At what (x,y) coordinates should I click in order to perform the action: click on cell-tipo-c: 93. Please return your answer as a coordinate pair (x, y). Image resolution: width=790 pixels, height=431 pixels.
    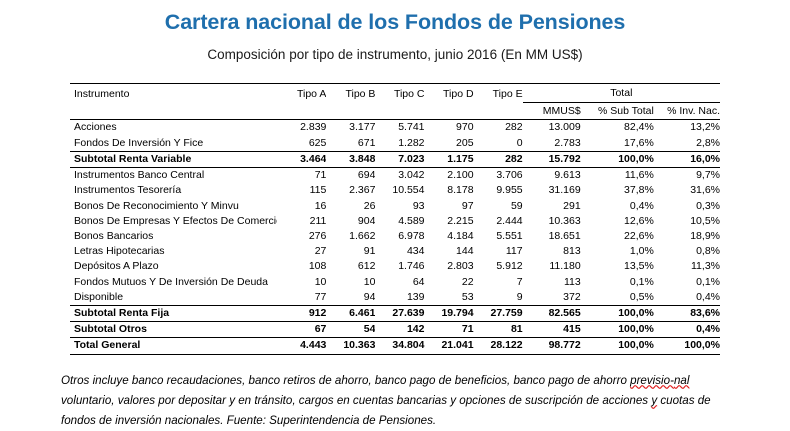
    Looking at the image, I should click on (418, 205).